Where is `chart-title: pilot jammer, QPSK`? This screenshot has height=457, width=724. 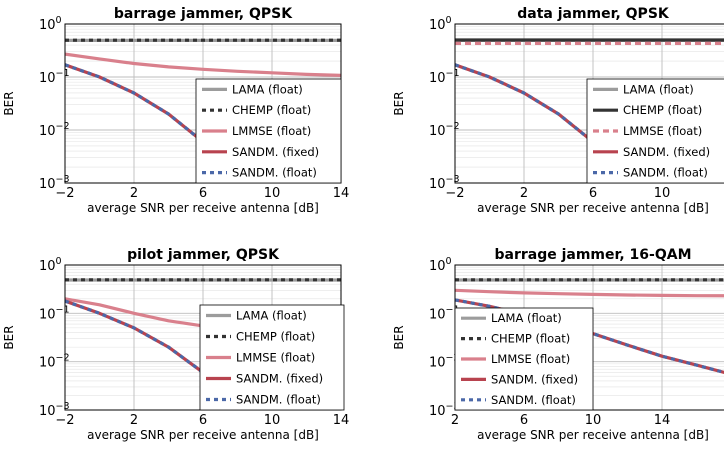 chart-title: pilot jammer, QPSK is located at coordinates (203, 255).